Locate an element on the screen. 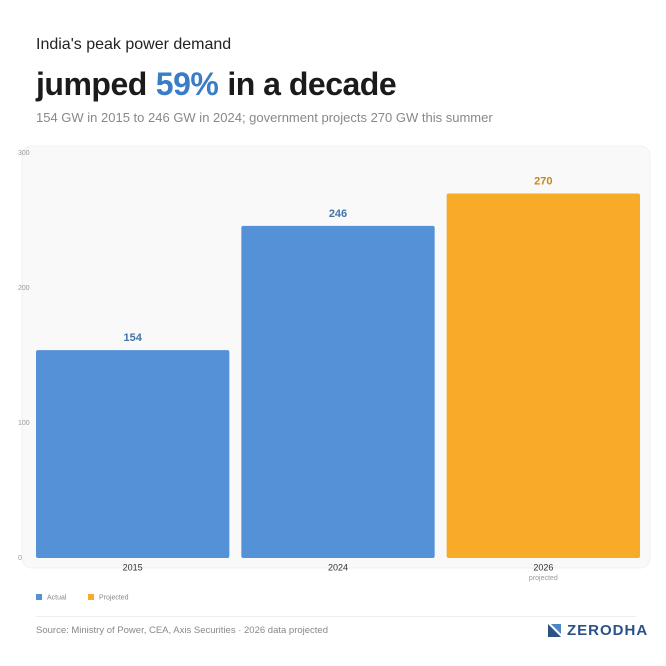  x-tick-label: 2015 is located at coordinates (133, 567).